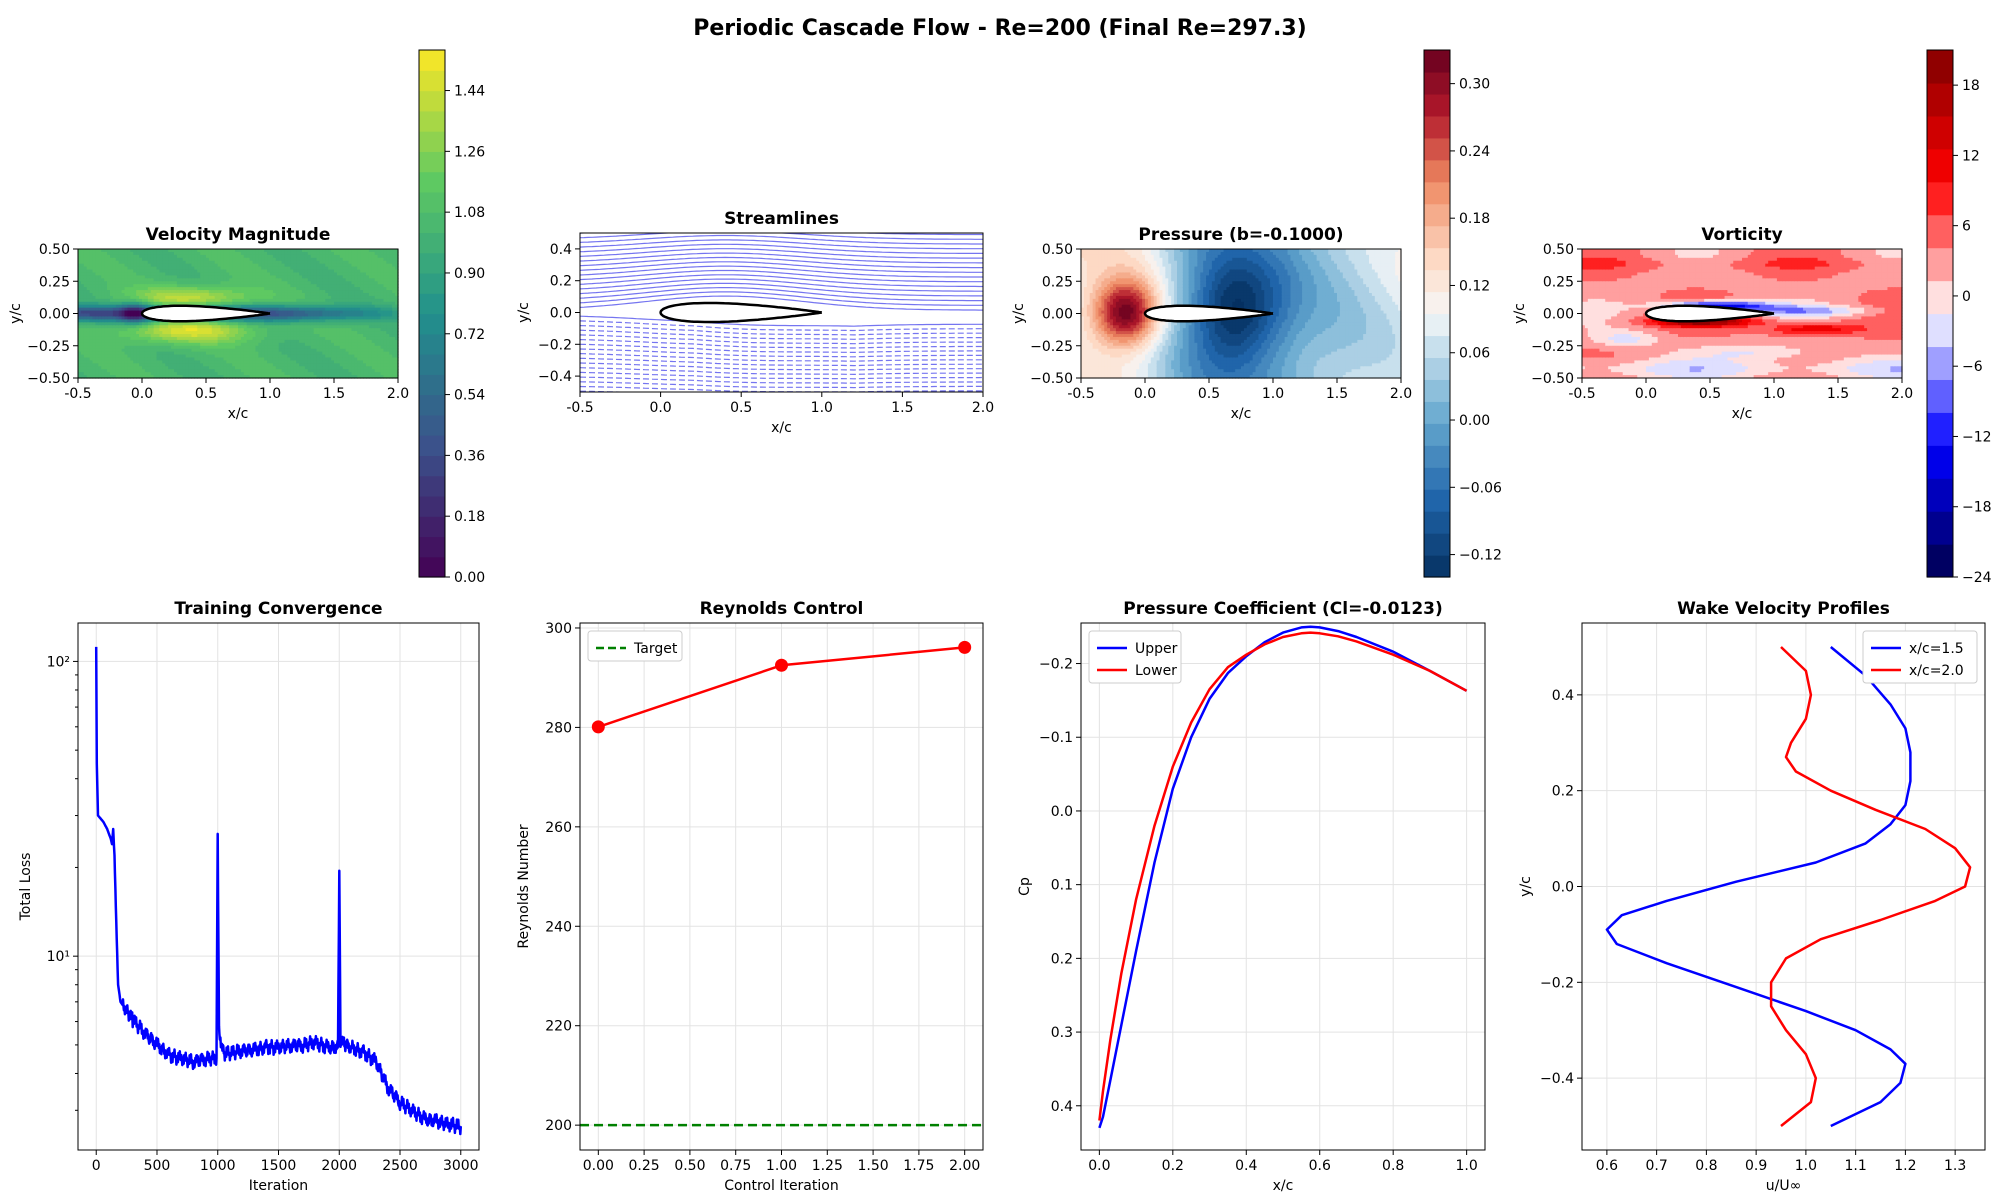  I want to click on y-tick-label: 10¹, so click(58, 957).